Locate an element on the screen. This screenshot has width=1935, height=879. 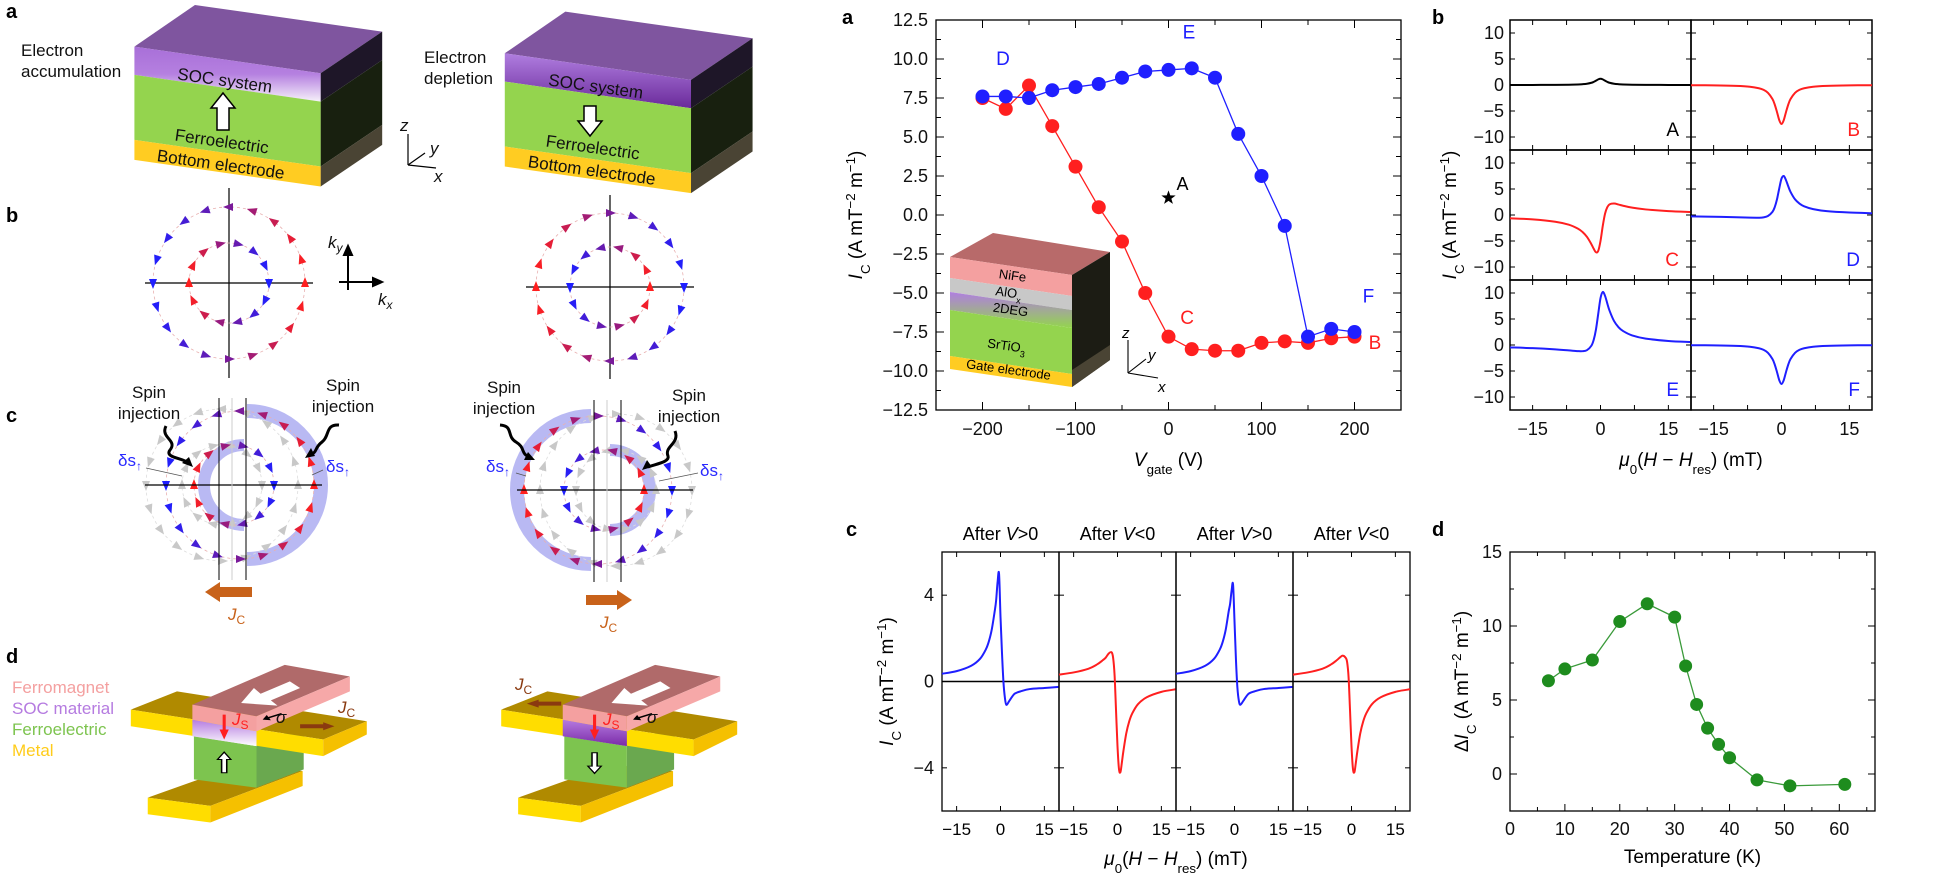
x-axis-label: Vgate (V) is located at coordinates (1168, 463).